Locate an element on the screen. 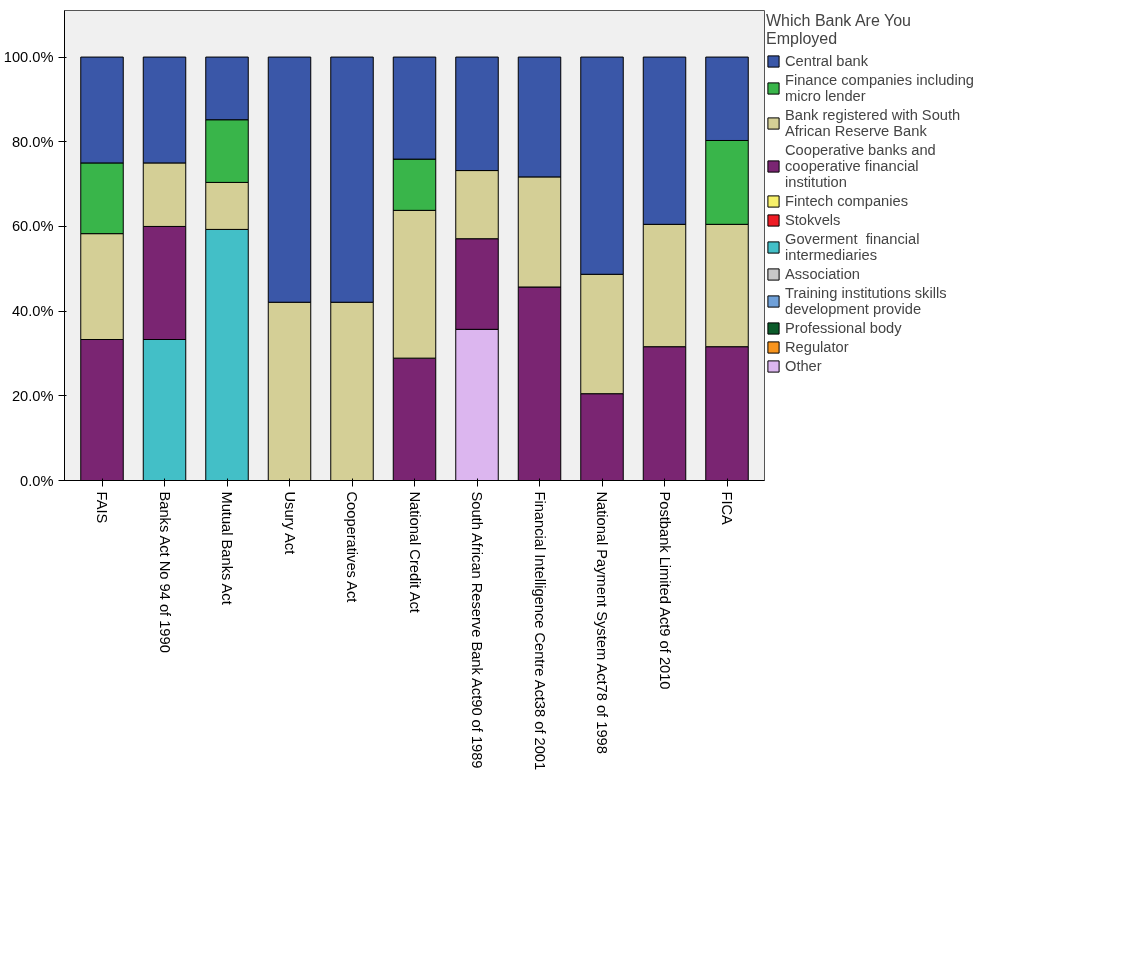  x-tick-label: National Payment System Act78 of 1998 is located at coordinates (602, 622).